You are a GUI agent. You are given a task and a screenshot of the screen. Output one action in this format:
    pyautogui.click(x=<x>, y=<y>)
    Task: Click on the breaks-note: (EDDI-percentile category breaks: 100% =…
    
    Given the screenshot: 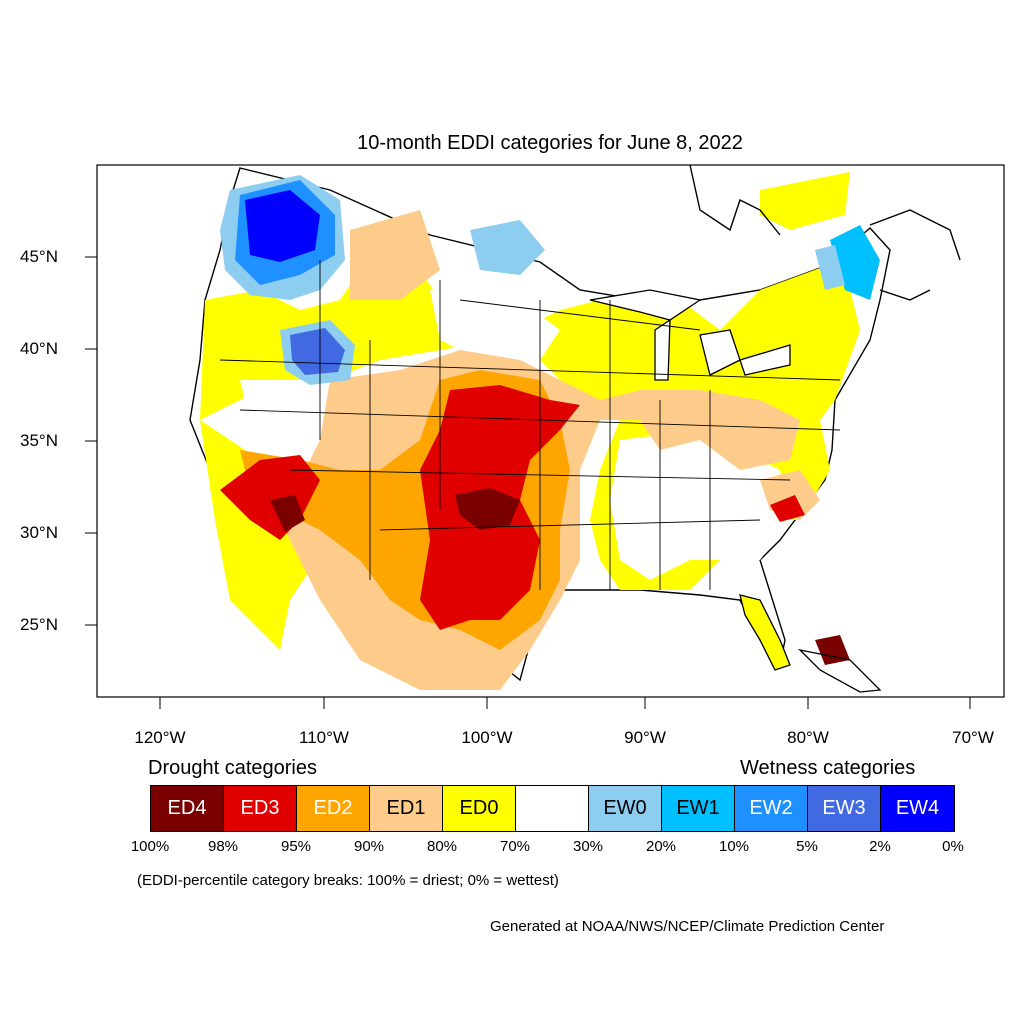 What is the action you would take?
    pyautogui.click(x=348, y=880)
    